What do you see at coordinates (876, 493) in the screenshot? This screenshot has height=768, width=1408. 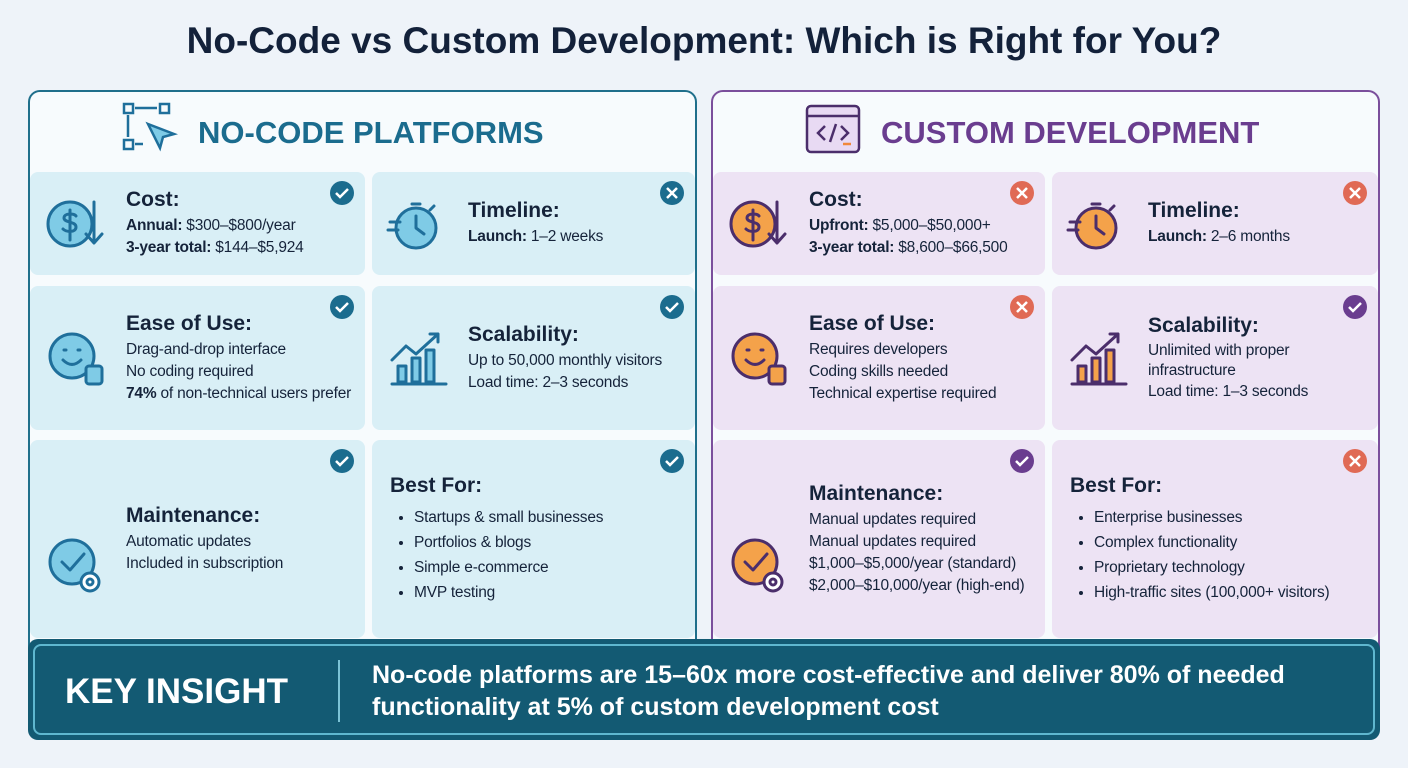 I see `card-title: Maintenance:` at bounding box center [876, 493].